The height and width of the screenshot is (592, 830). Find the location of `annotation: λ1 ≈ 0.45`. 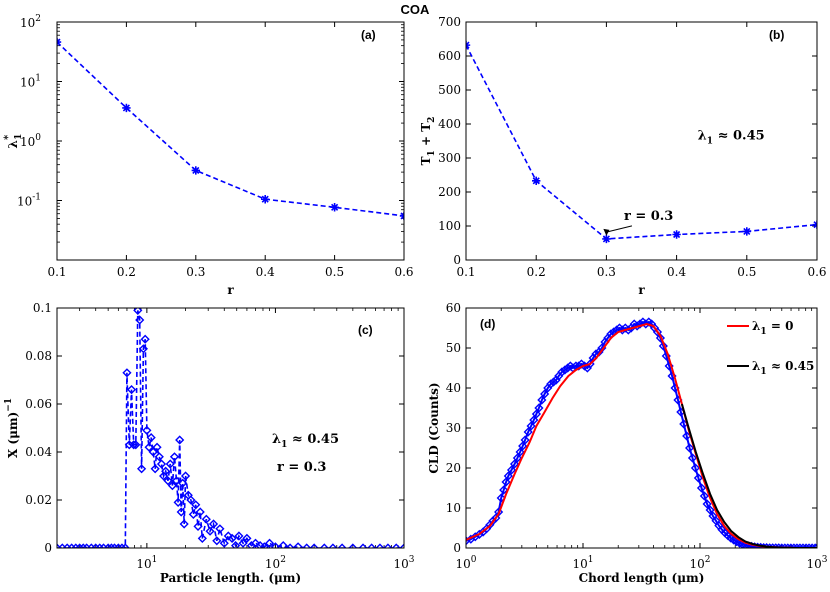

annotation: λ1 ≈ 0.45 is located at coordinates (731, 137).